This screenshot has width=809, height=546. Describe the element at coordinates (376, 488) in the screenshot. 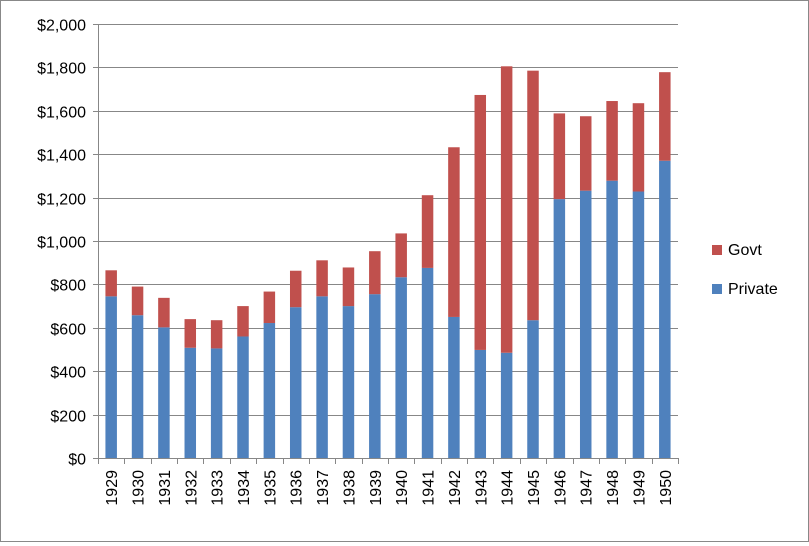

I see `x-tick-label: 1939` at that location.